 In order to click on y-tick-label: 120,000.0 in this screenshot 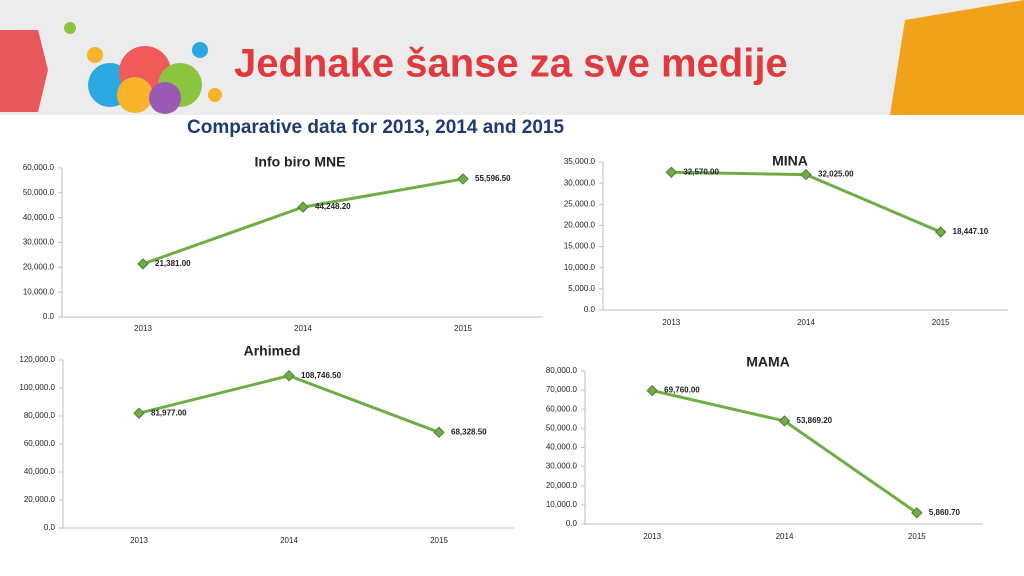, I will do `click(37, 359)`.